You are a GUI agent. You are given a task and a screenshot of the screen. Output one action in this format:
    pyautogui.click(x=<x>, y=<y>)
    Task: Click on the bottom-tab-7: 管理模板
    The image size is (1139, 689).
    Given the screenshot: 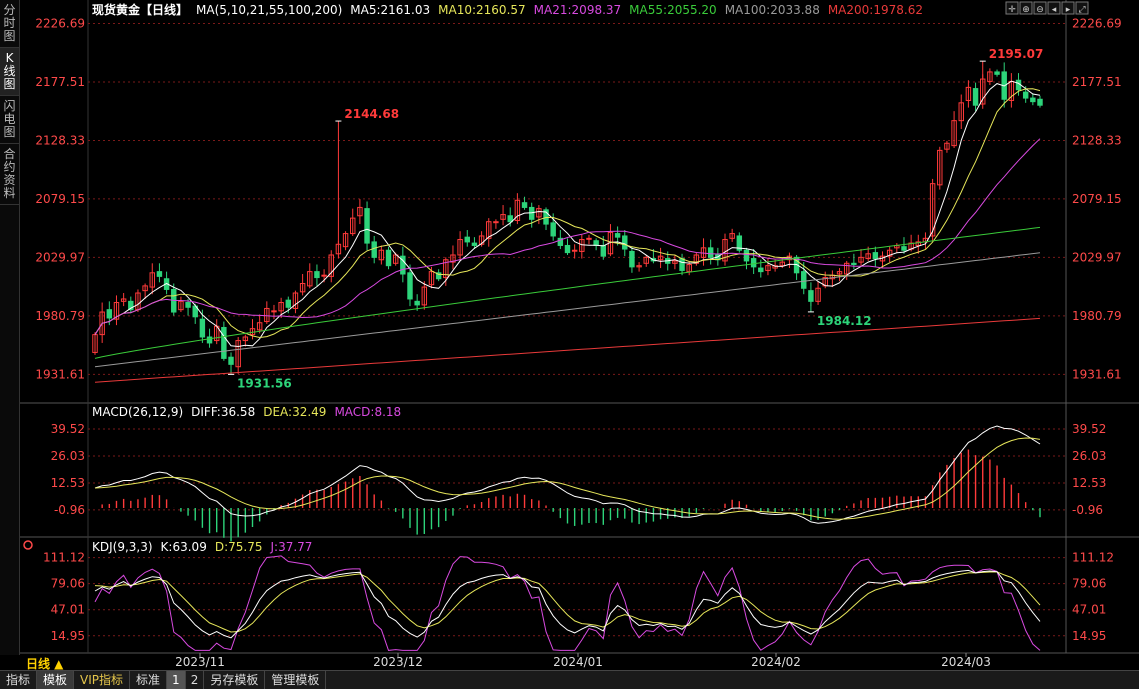 What is the action you would take?
    pyautogui.click(x=296, y=680)
    